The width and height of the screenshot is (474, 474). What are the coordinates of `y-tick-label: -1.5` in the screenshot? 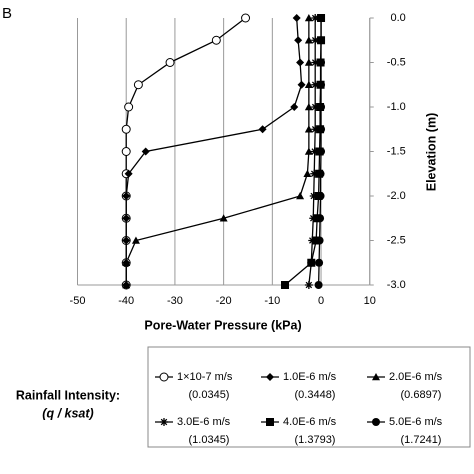 It's located at (396, 151).